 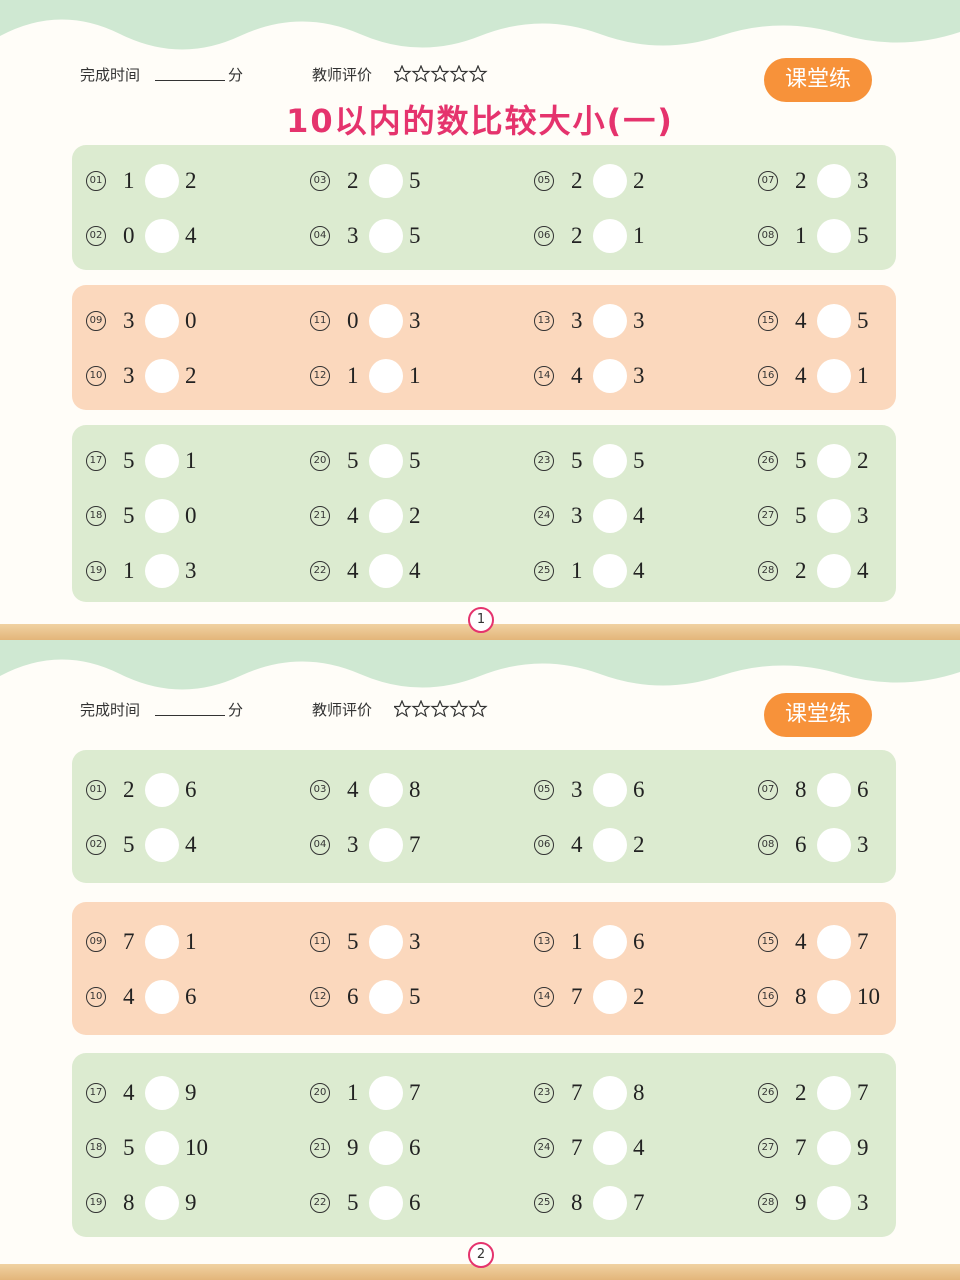 I want to click on right-number: 9, so click(x=191, y=1202).